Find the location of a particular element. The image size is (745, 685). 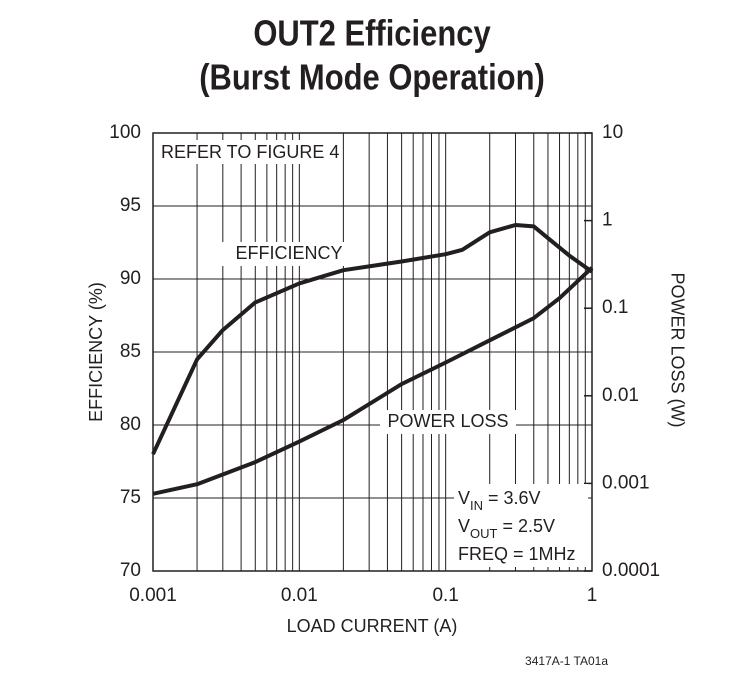

condition-part: = 2.5V is located at coordinates (526, 526).